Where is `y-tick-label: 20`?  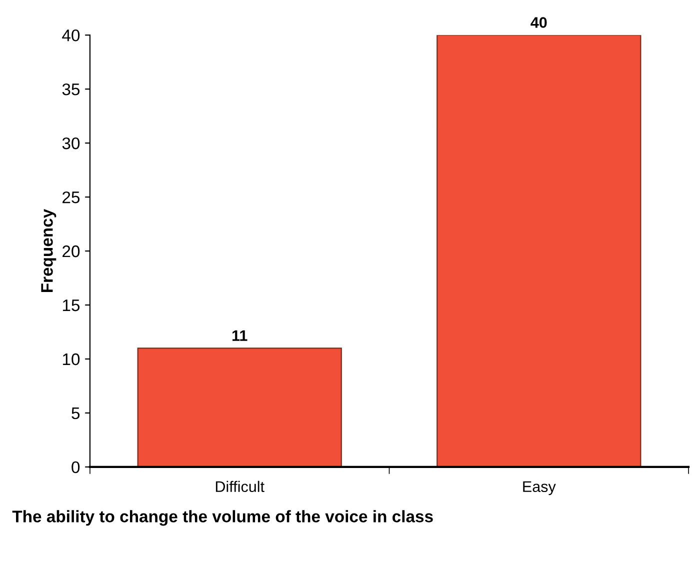
y-tick-label: 20 is located at coordinates (71, 251).